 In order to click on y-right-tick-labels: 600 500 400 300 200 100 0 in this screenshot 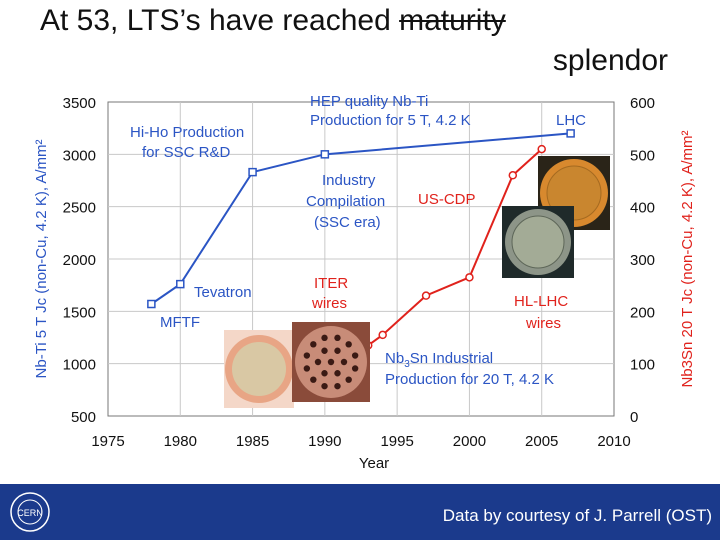, I will do `click(642, 260)`.